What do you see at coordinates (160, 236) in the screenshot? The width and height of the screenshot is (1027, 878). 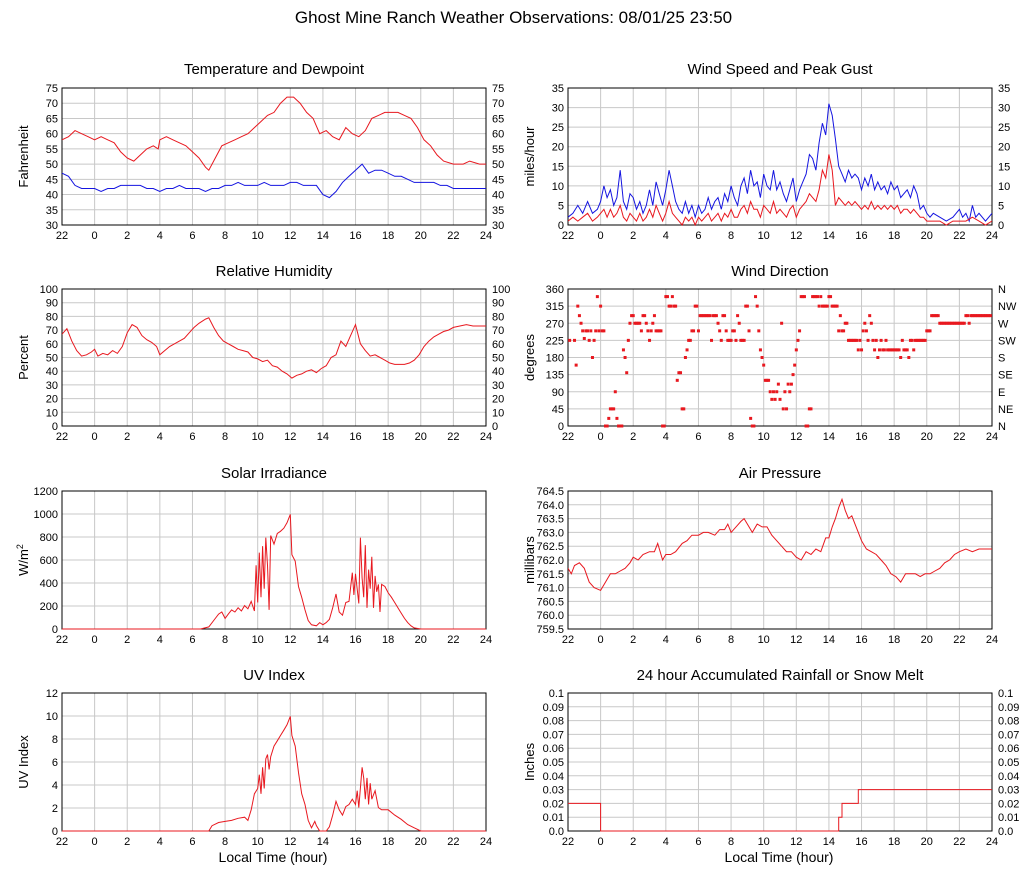 I see `temp-xtick-label: 4` at bounding box center [160, 236].